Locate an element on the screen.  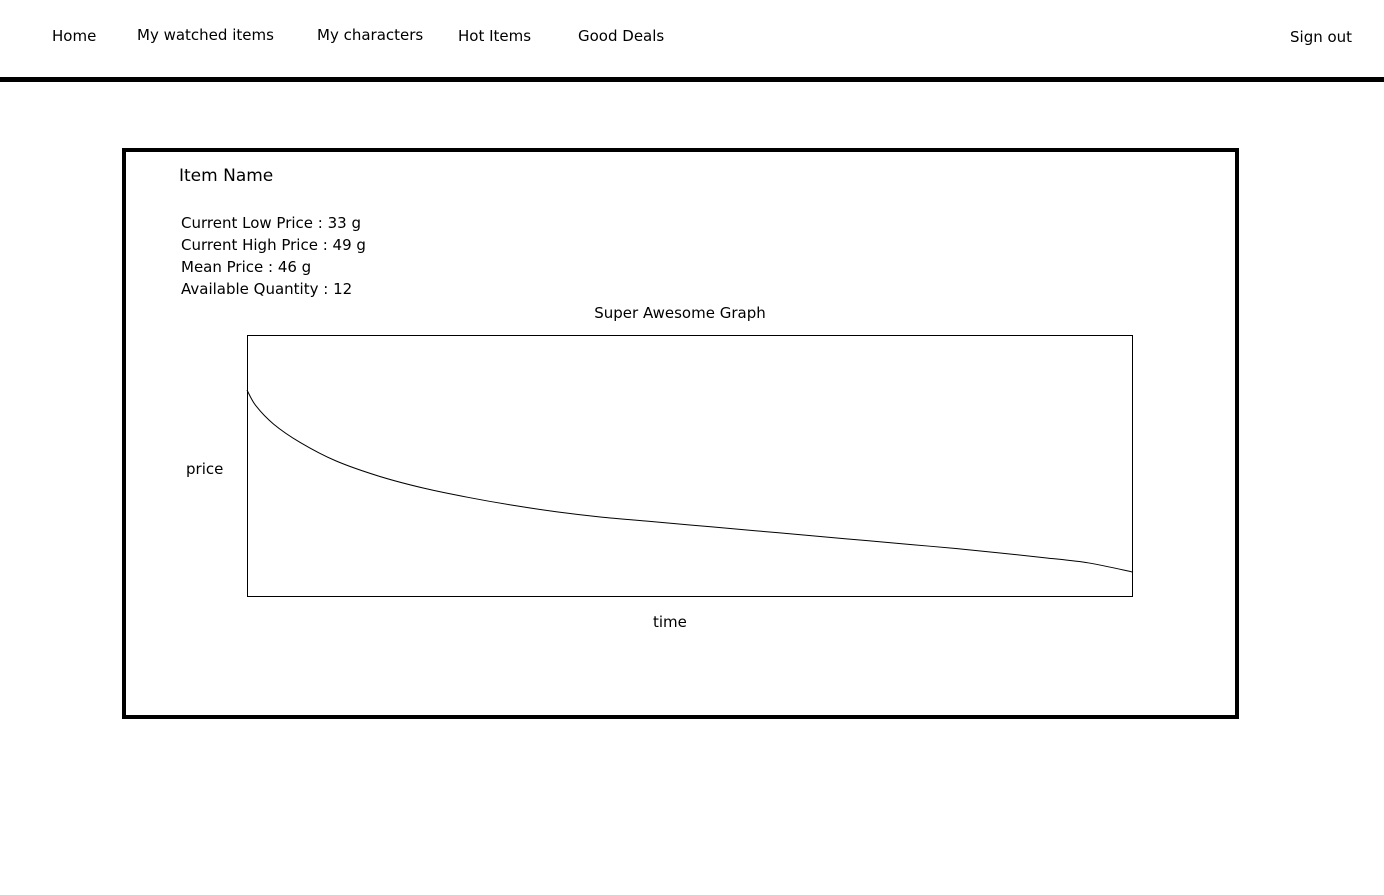
mean-price: Mean Price : 46 g is located at coordinates (246, 267).